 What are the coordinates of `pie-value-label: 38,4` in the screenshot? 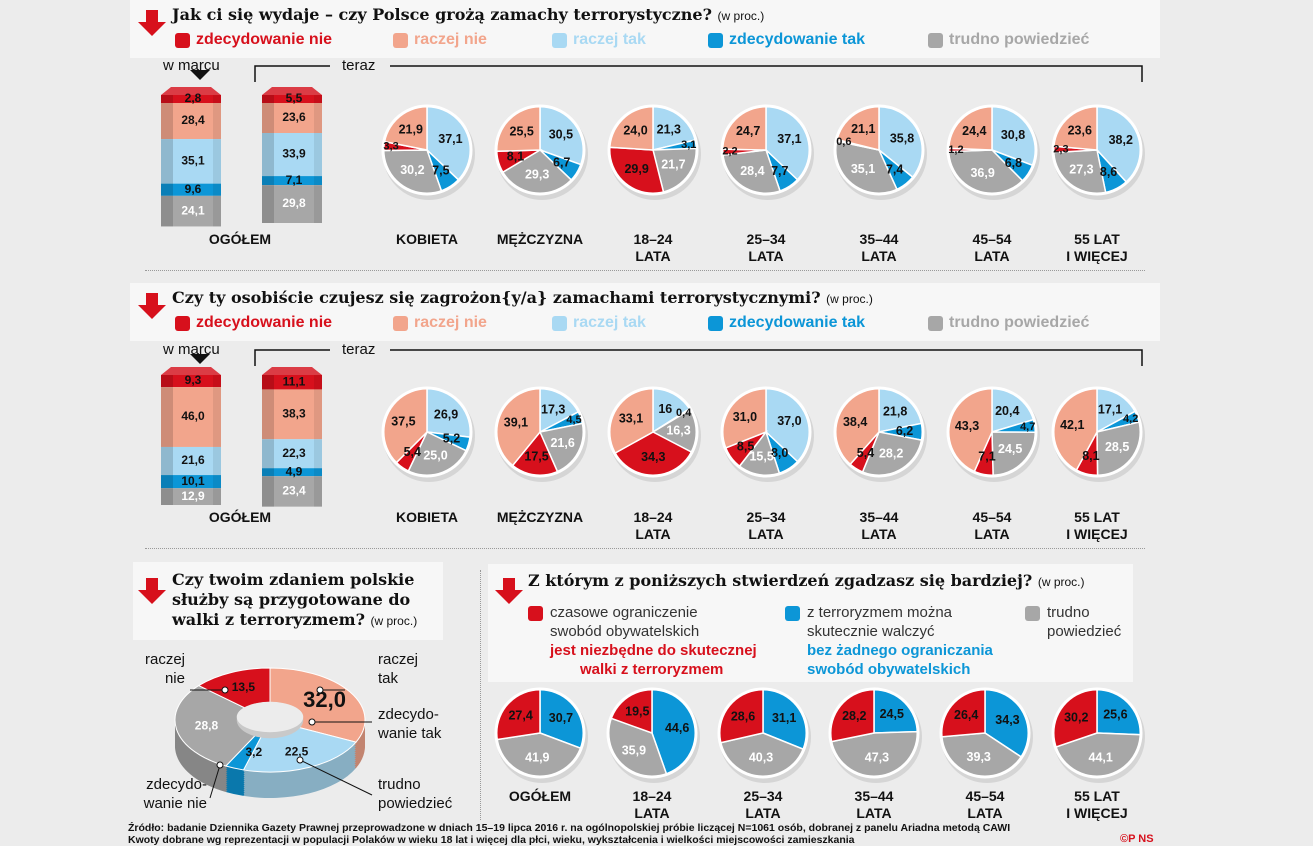 It's located at (855, 422).